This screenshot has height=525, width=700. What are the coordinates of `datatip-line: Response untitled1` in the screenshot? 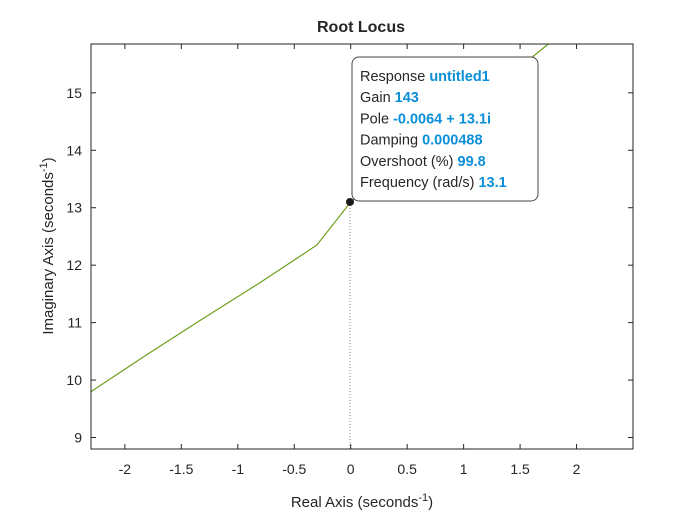 It's located at (425, 77).